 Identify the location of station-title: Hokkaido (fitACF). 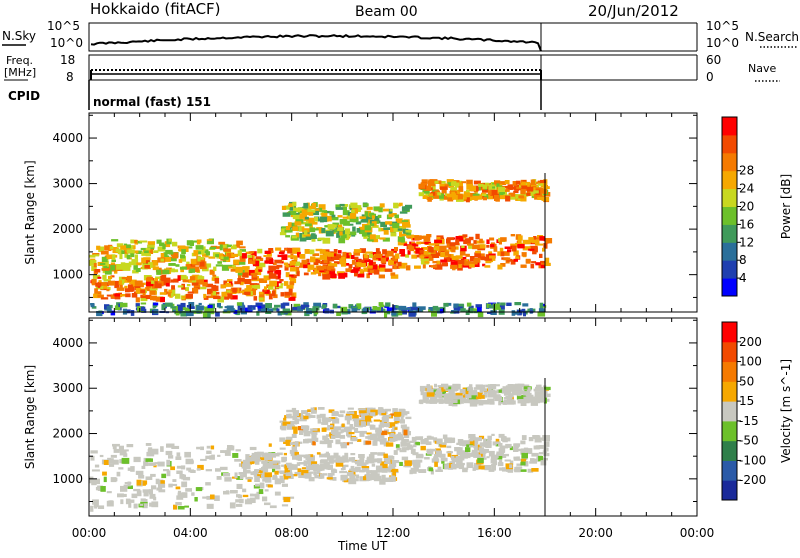
(155, 9).